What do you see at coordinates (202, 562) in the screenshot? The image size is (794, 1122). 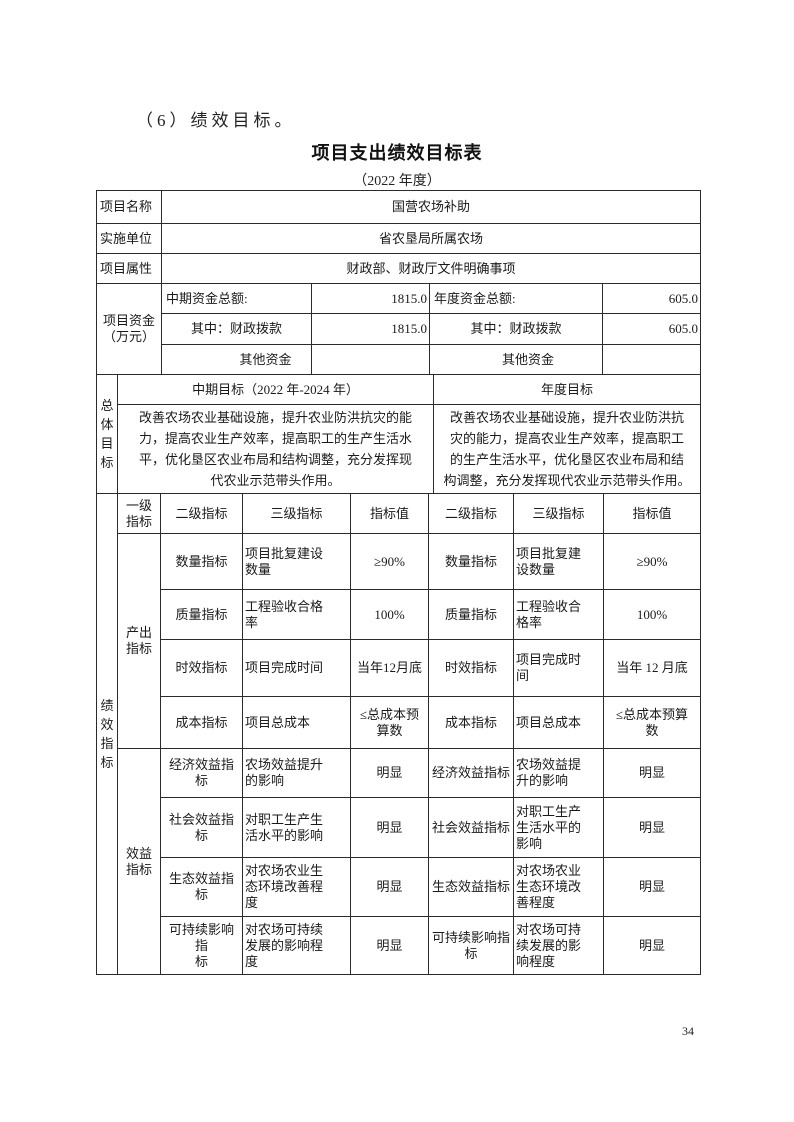 I see `indicator-cell-l2: 数量指标` at bounding box center [202, 562].